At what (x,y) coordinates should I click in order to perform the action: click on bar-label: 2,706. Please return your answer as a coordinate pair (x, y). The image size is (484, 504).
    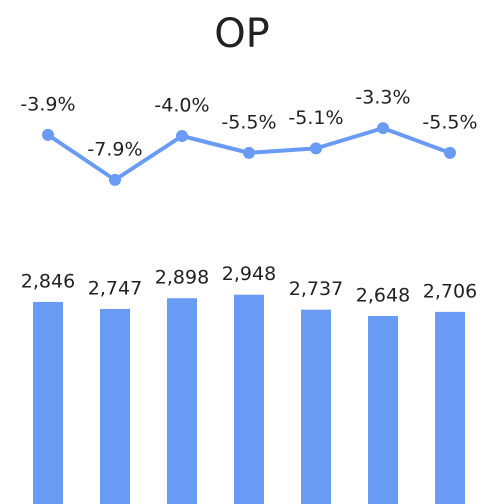
    Looking at the image, I should click on (450, 291).